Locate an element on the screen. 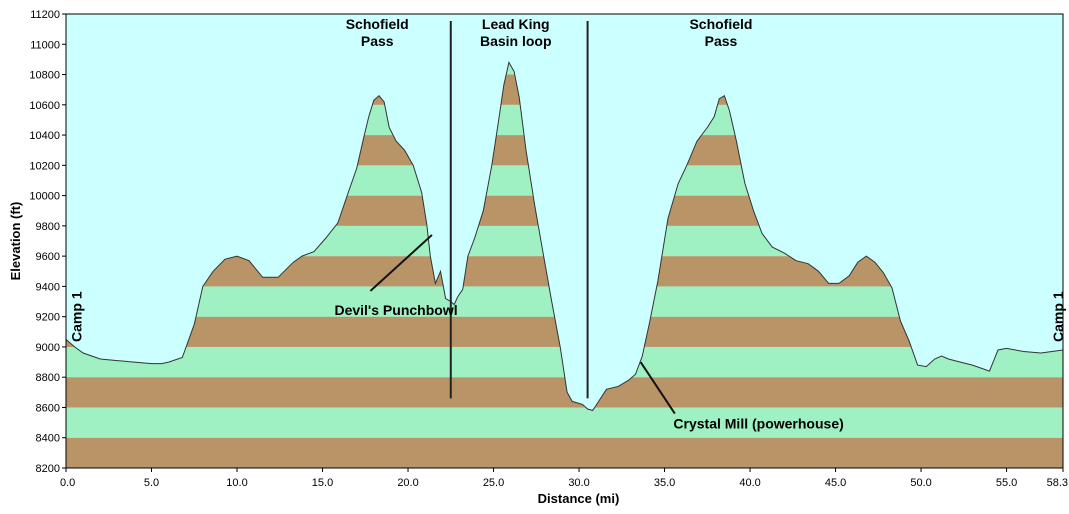  x-tick-label: 10.0 is located at coordinates (236, 483).